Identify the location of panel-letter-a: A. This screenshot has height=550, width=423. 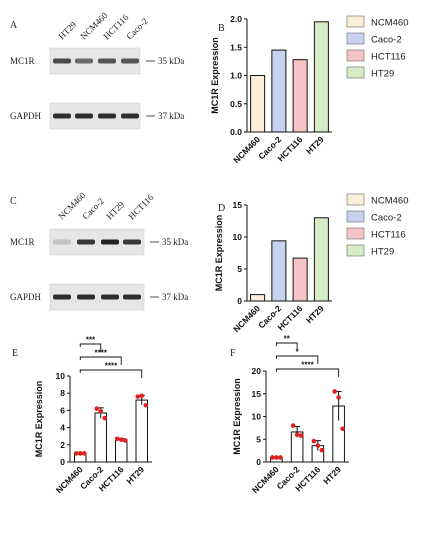
(14, 25).